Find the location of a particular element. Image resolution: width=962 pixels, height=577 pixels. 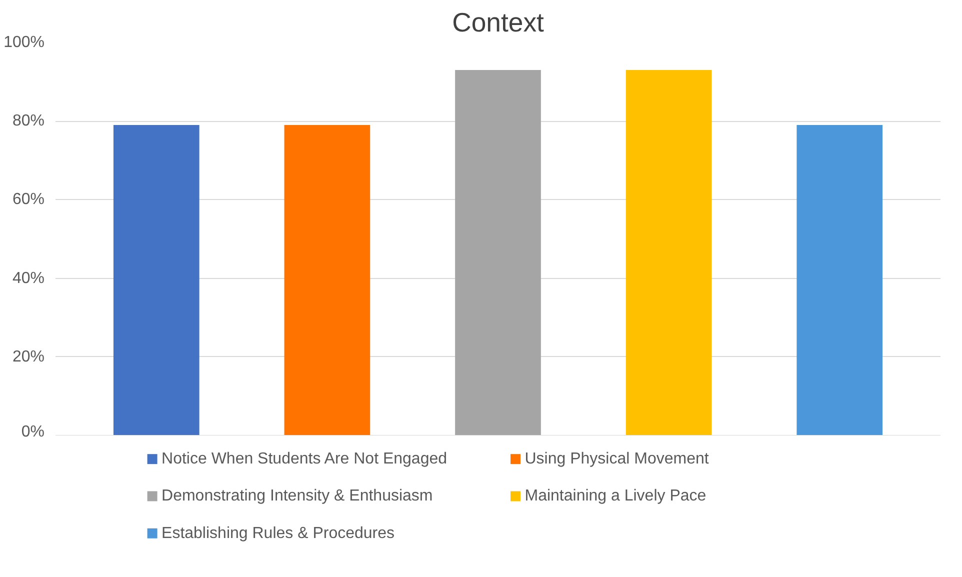

y-tick-label: 80% is located at coordinates (28, 121).